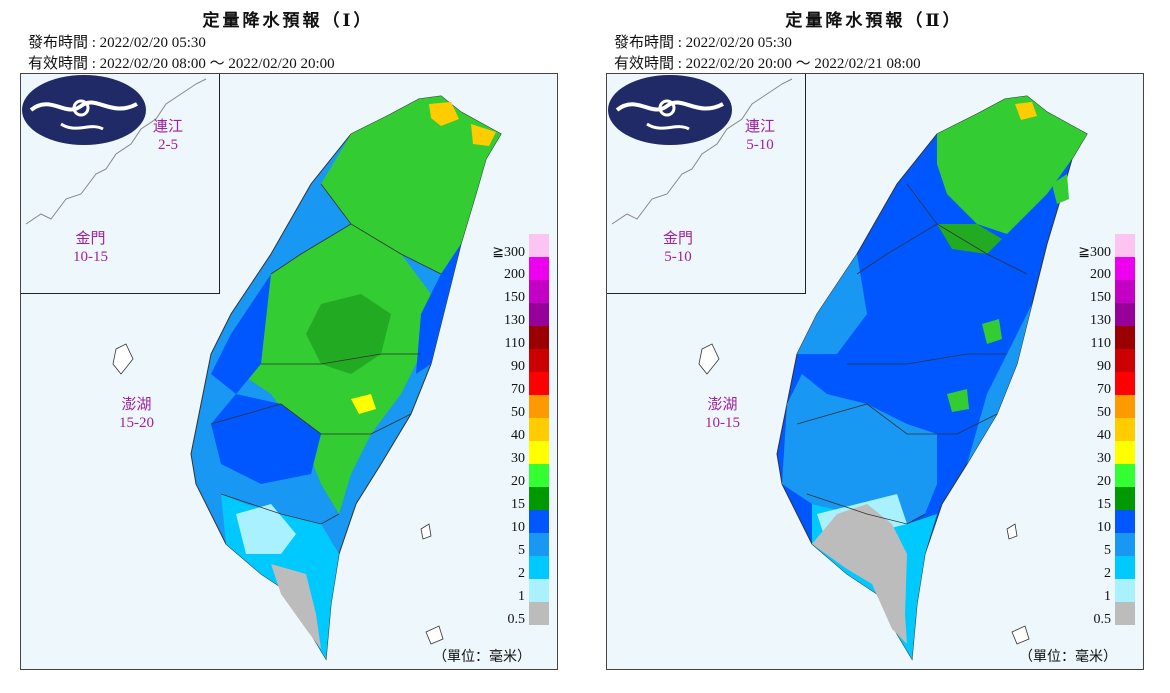 This screenshot has width=1170, height=693. What do you see at coordinates (90, 248) in the screenshot?
I see `island-label-kinmen: 金門 10-15` at bounding box center [90, 248].